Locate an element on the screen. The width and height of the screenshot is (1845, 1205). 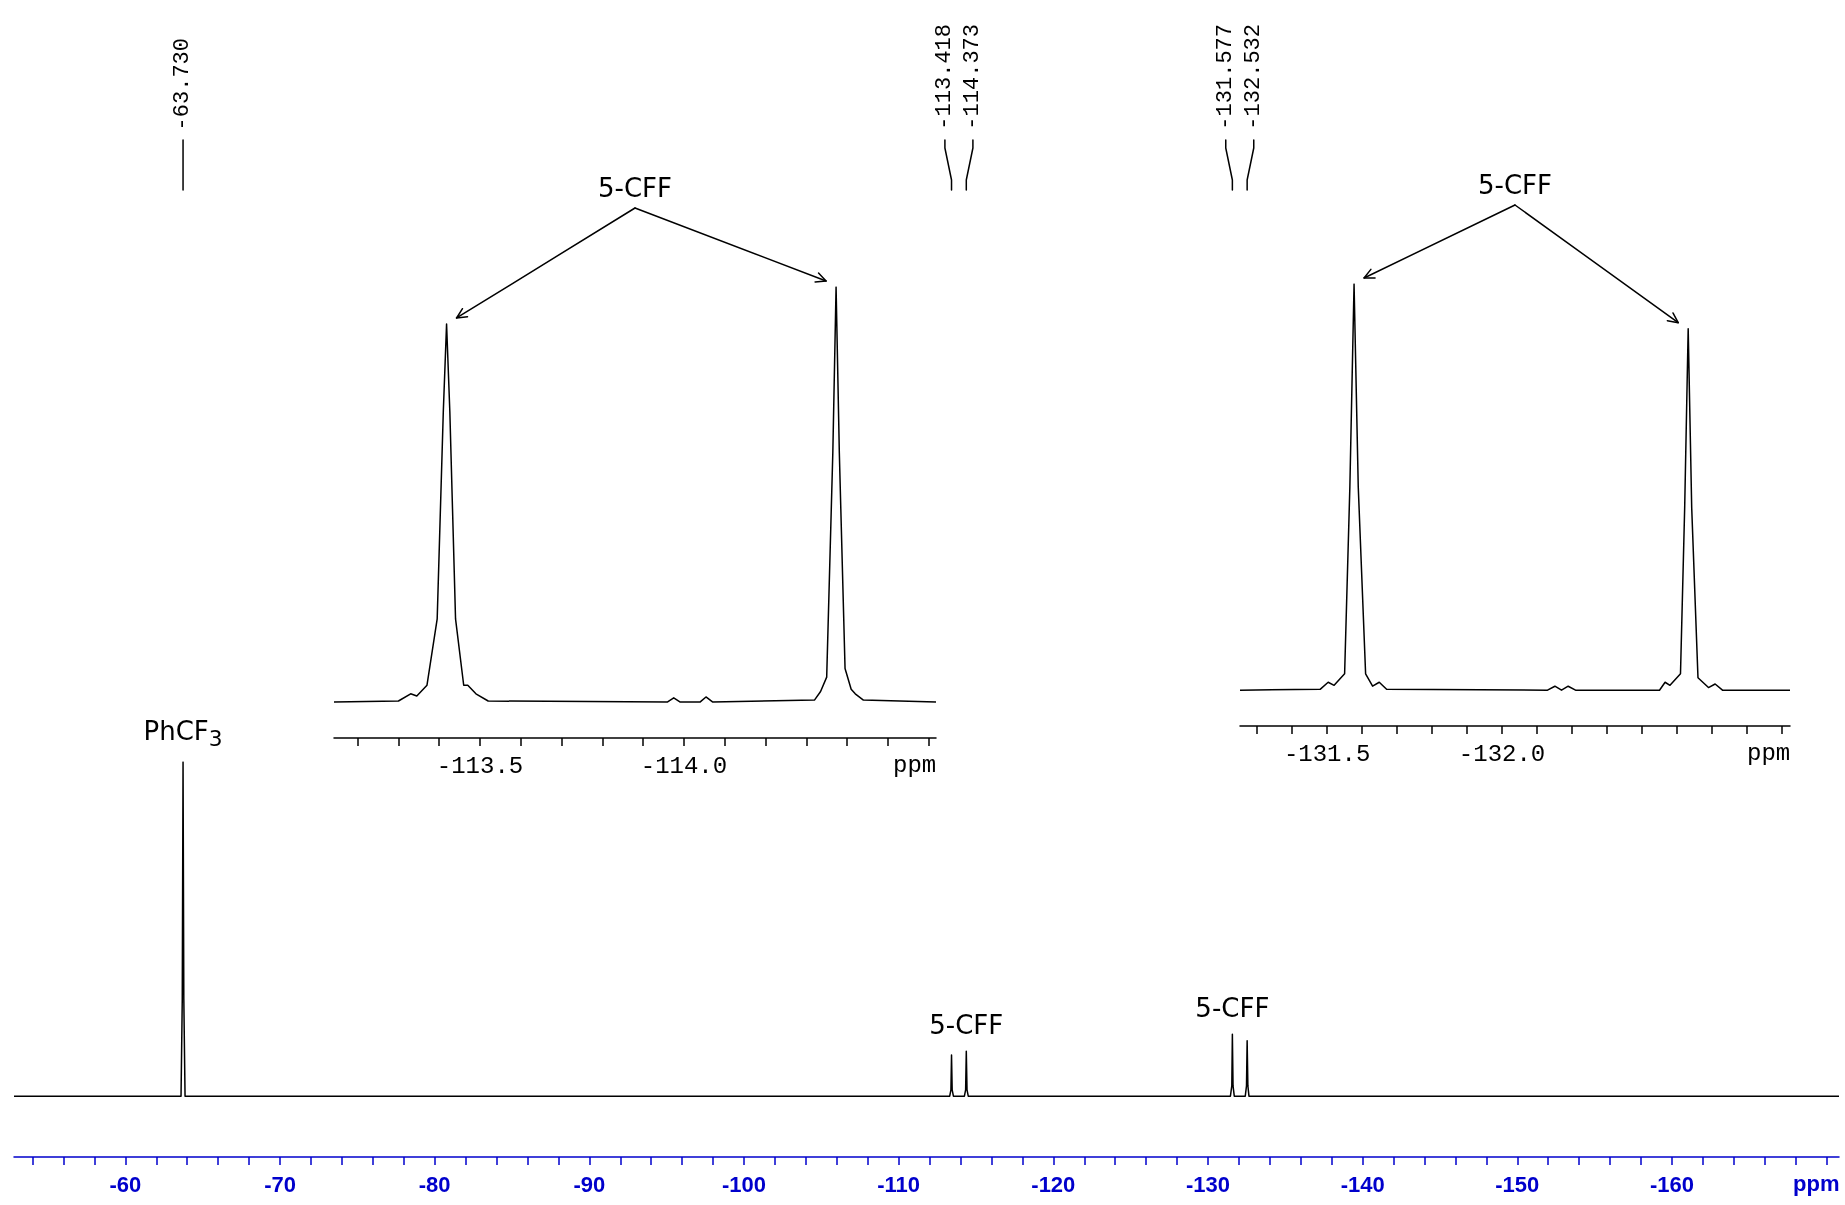
x-tick-label: -110 is located at coordinates (899, 1184).